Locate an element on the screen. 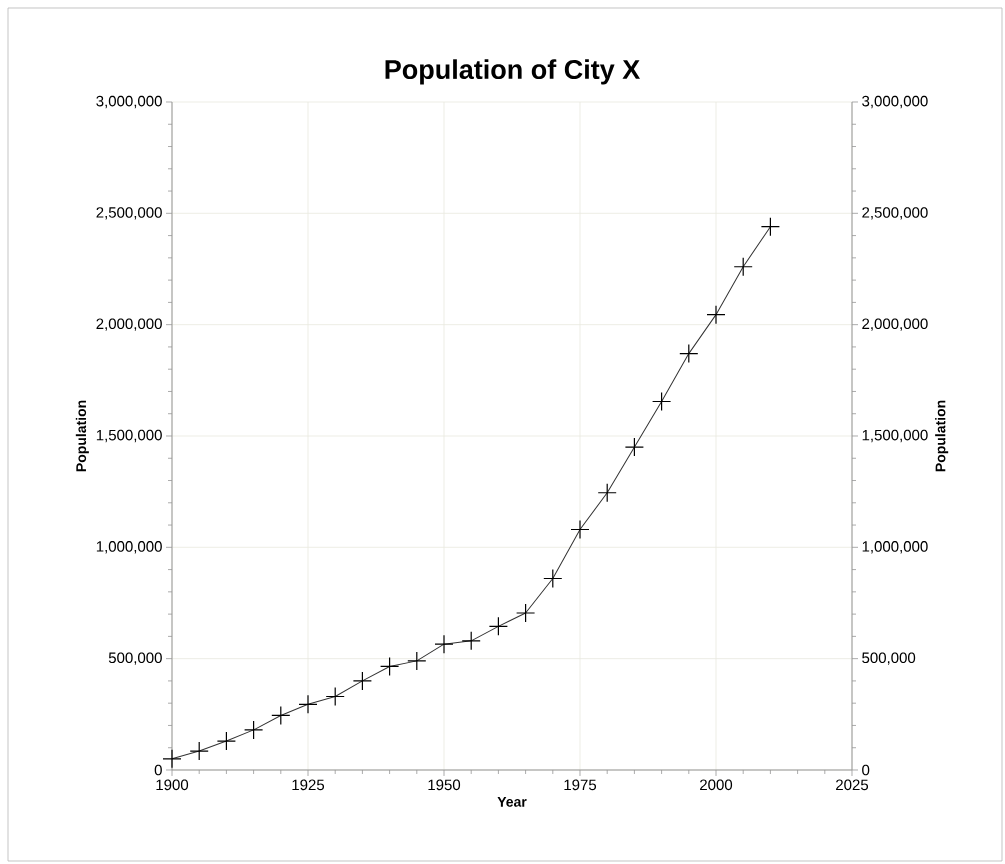 Image resolution: width=1005 pixels, height=864 pixels. y2-tick-label: 500,000 is located at coordinates (889, 658).